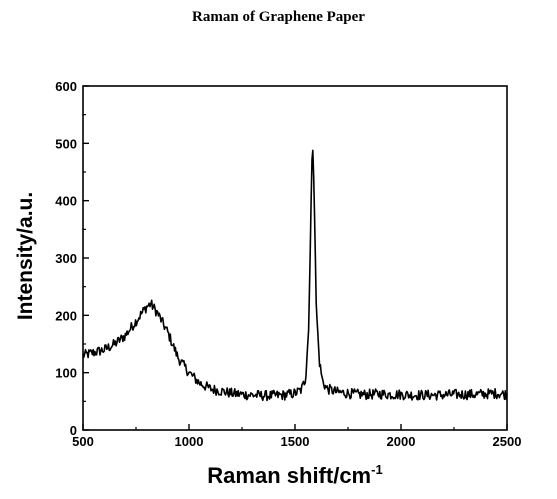 The height and width of the screenshot is (499, 557). Describe the element at coordinates (278, 17) in the screenshot. I see `chart-title: Raman of Graphene Paper` at that location.